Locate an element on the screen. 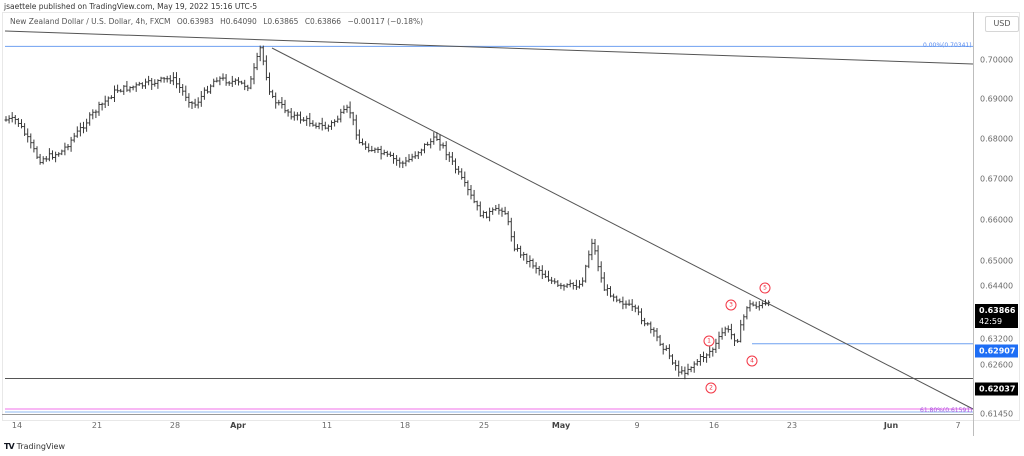 The width and height of the screenshot is (1024, 456). time-tick: 9 is located at coordinates (637, 425).